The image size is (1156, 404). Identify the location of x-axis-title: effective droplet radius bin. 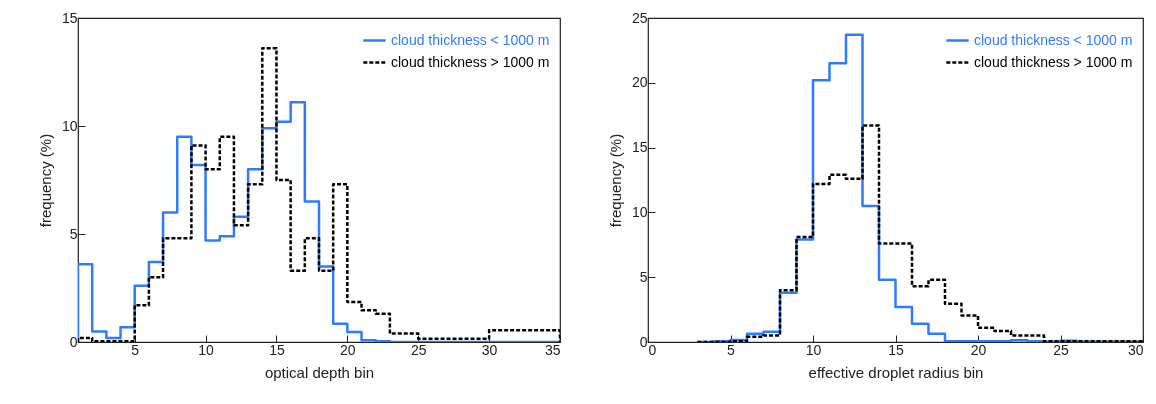
(896, 372).